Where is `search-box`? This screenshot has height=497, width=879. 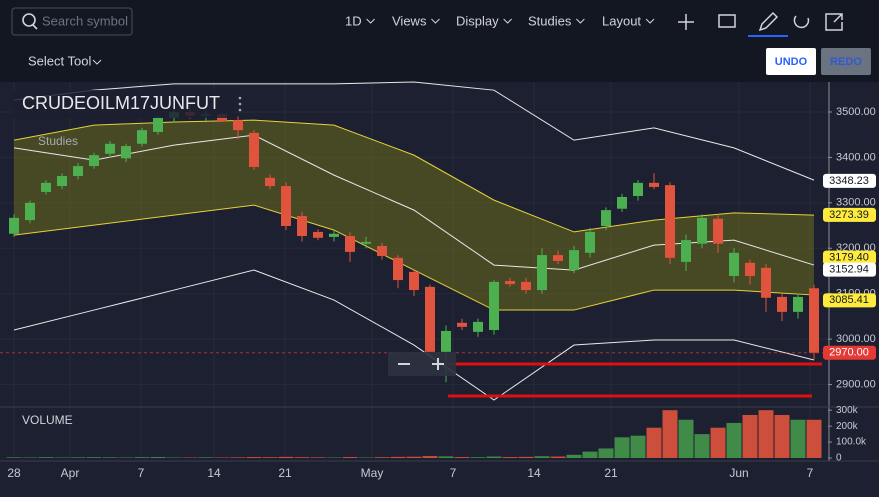 search-box is located at coordinates (72, 21).